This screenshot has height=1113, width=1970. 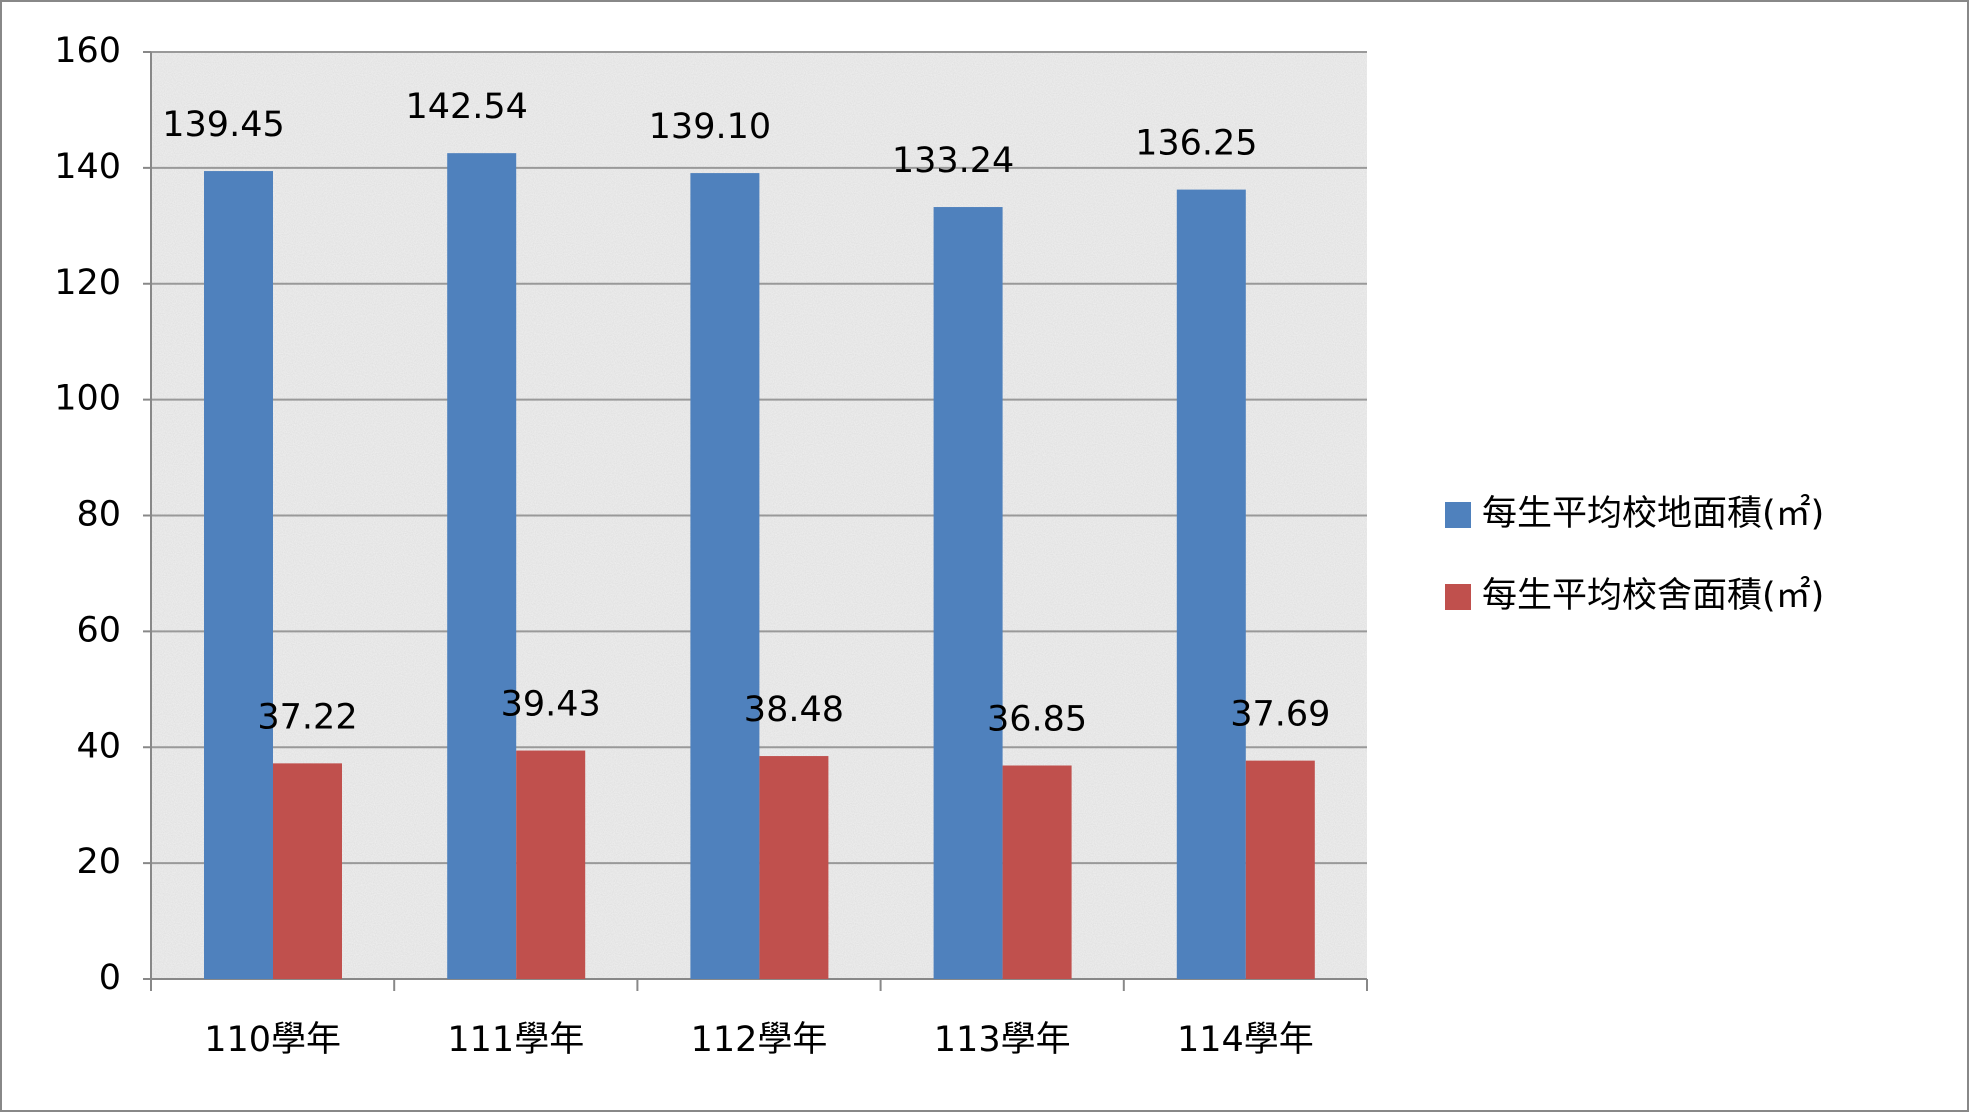 What do you see at coordinates (87, 51) in the screenshot?
I see `y-tick-label: 160` at bounding box center [87, 51].